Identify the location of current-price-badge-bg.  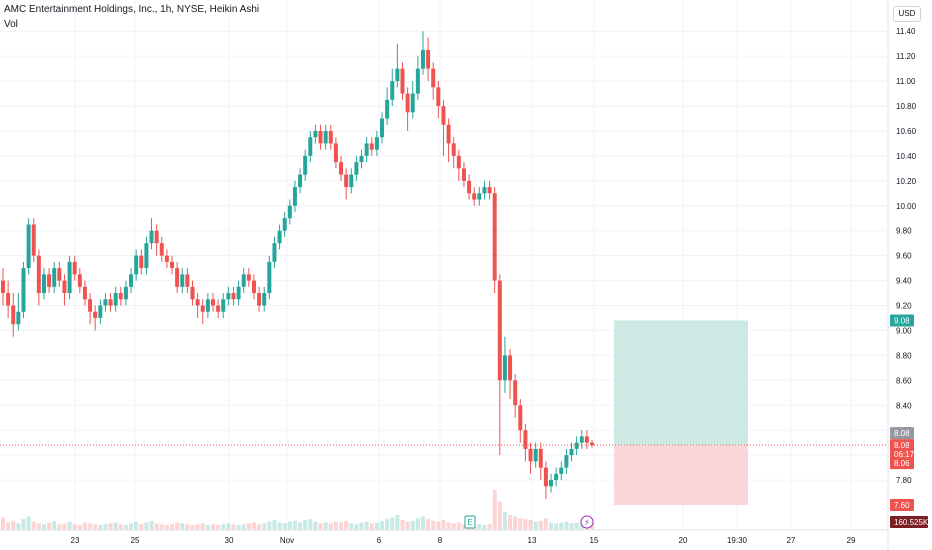
(902, 454).